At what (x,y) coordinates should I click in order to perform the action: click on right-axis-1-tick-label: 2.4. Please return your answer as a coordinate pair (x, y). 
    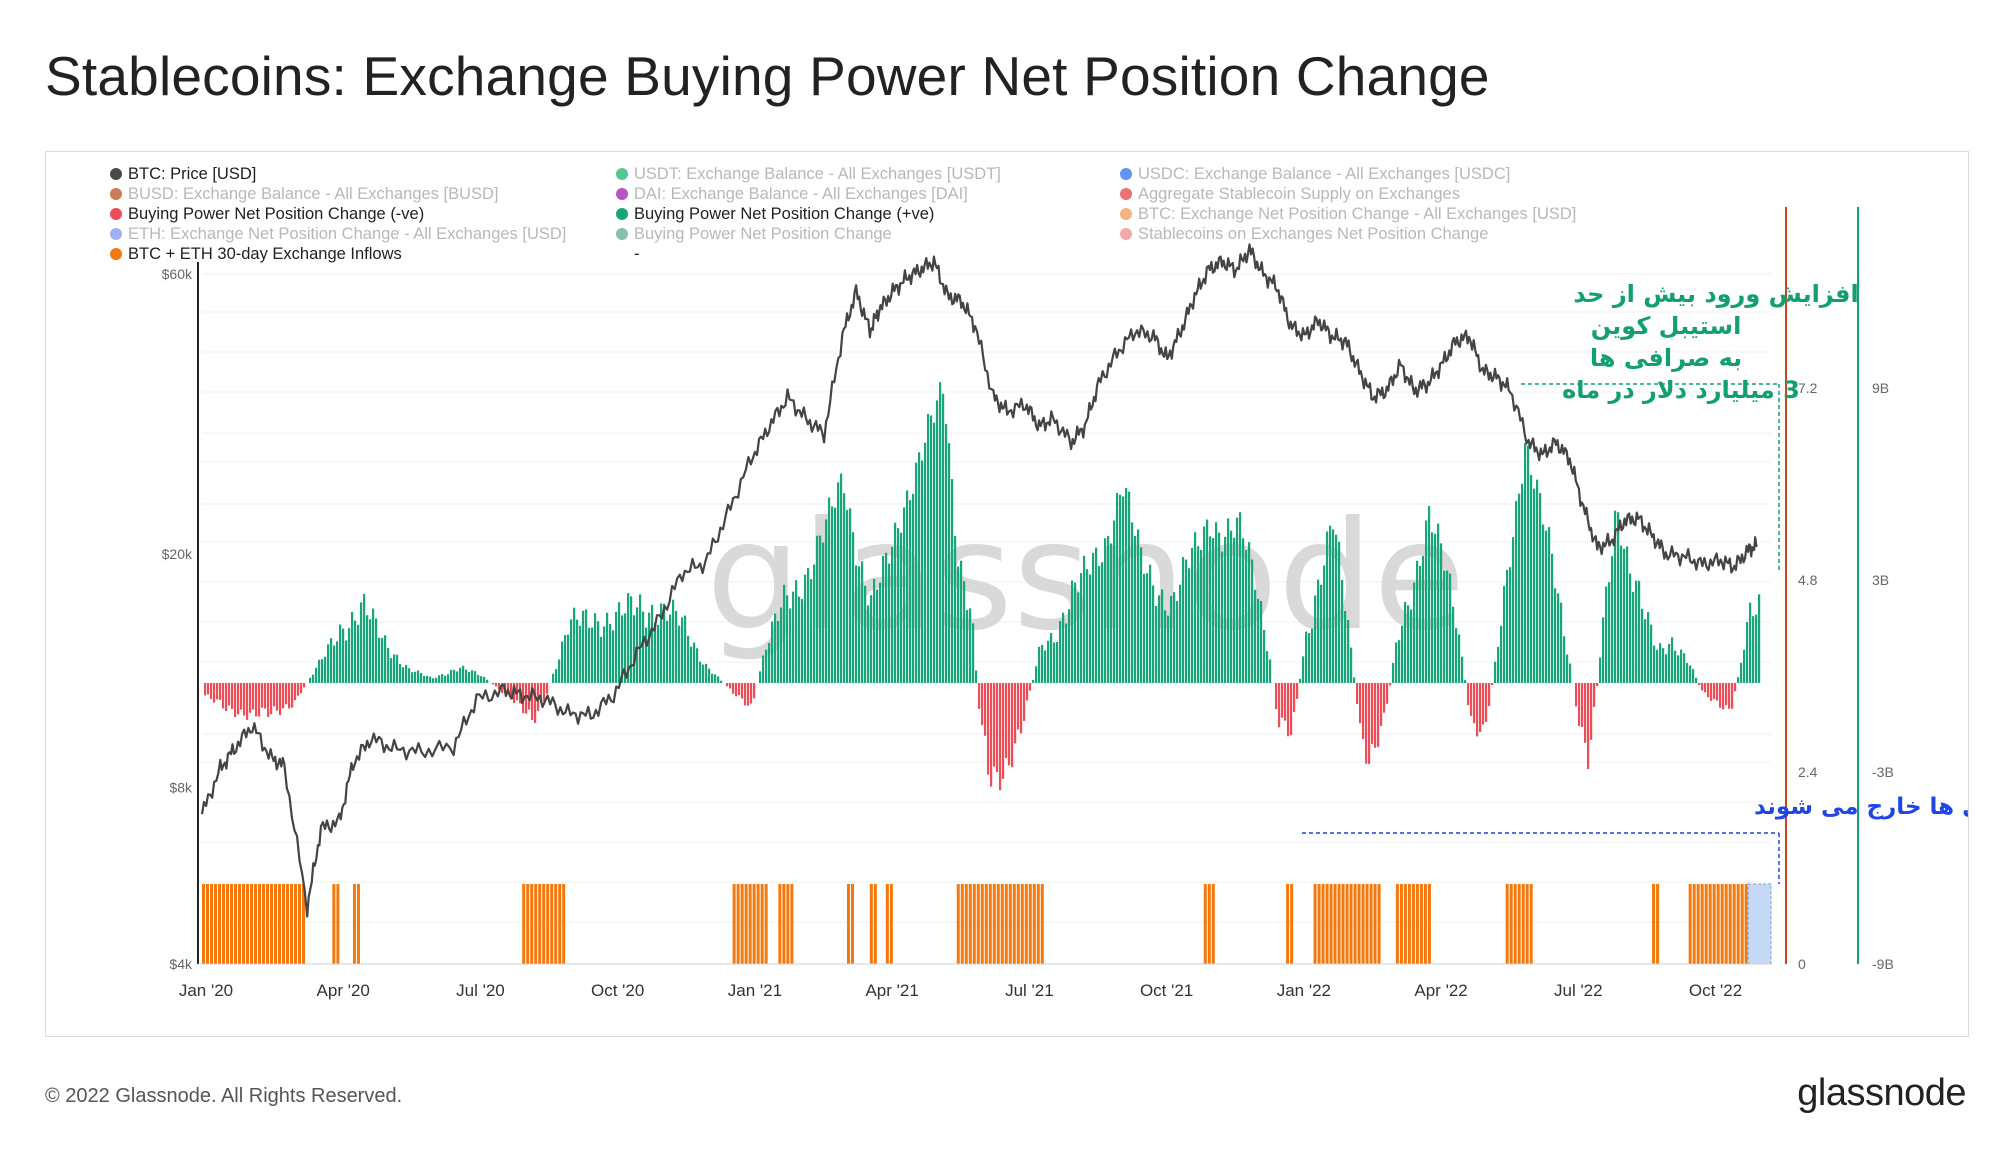
    Looking at the image, I should click on (1808, 772).